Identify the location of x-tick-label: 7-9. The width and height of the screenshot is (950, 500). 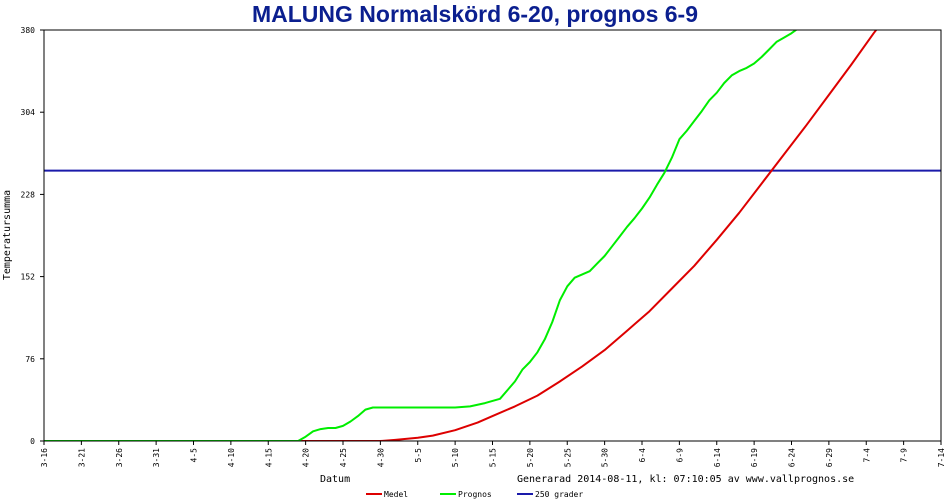
(904, 455).